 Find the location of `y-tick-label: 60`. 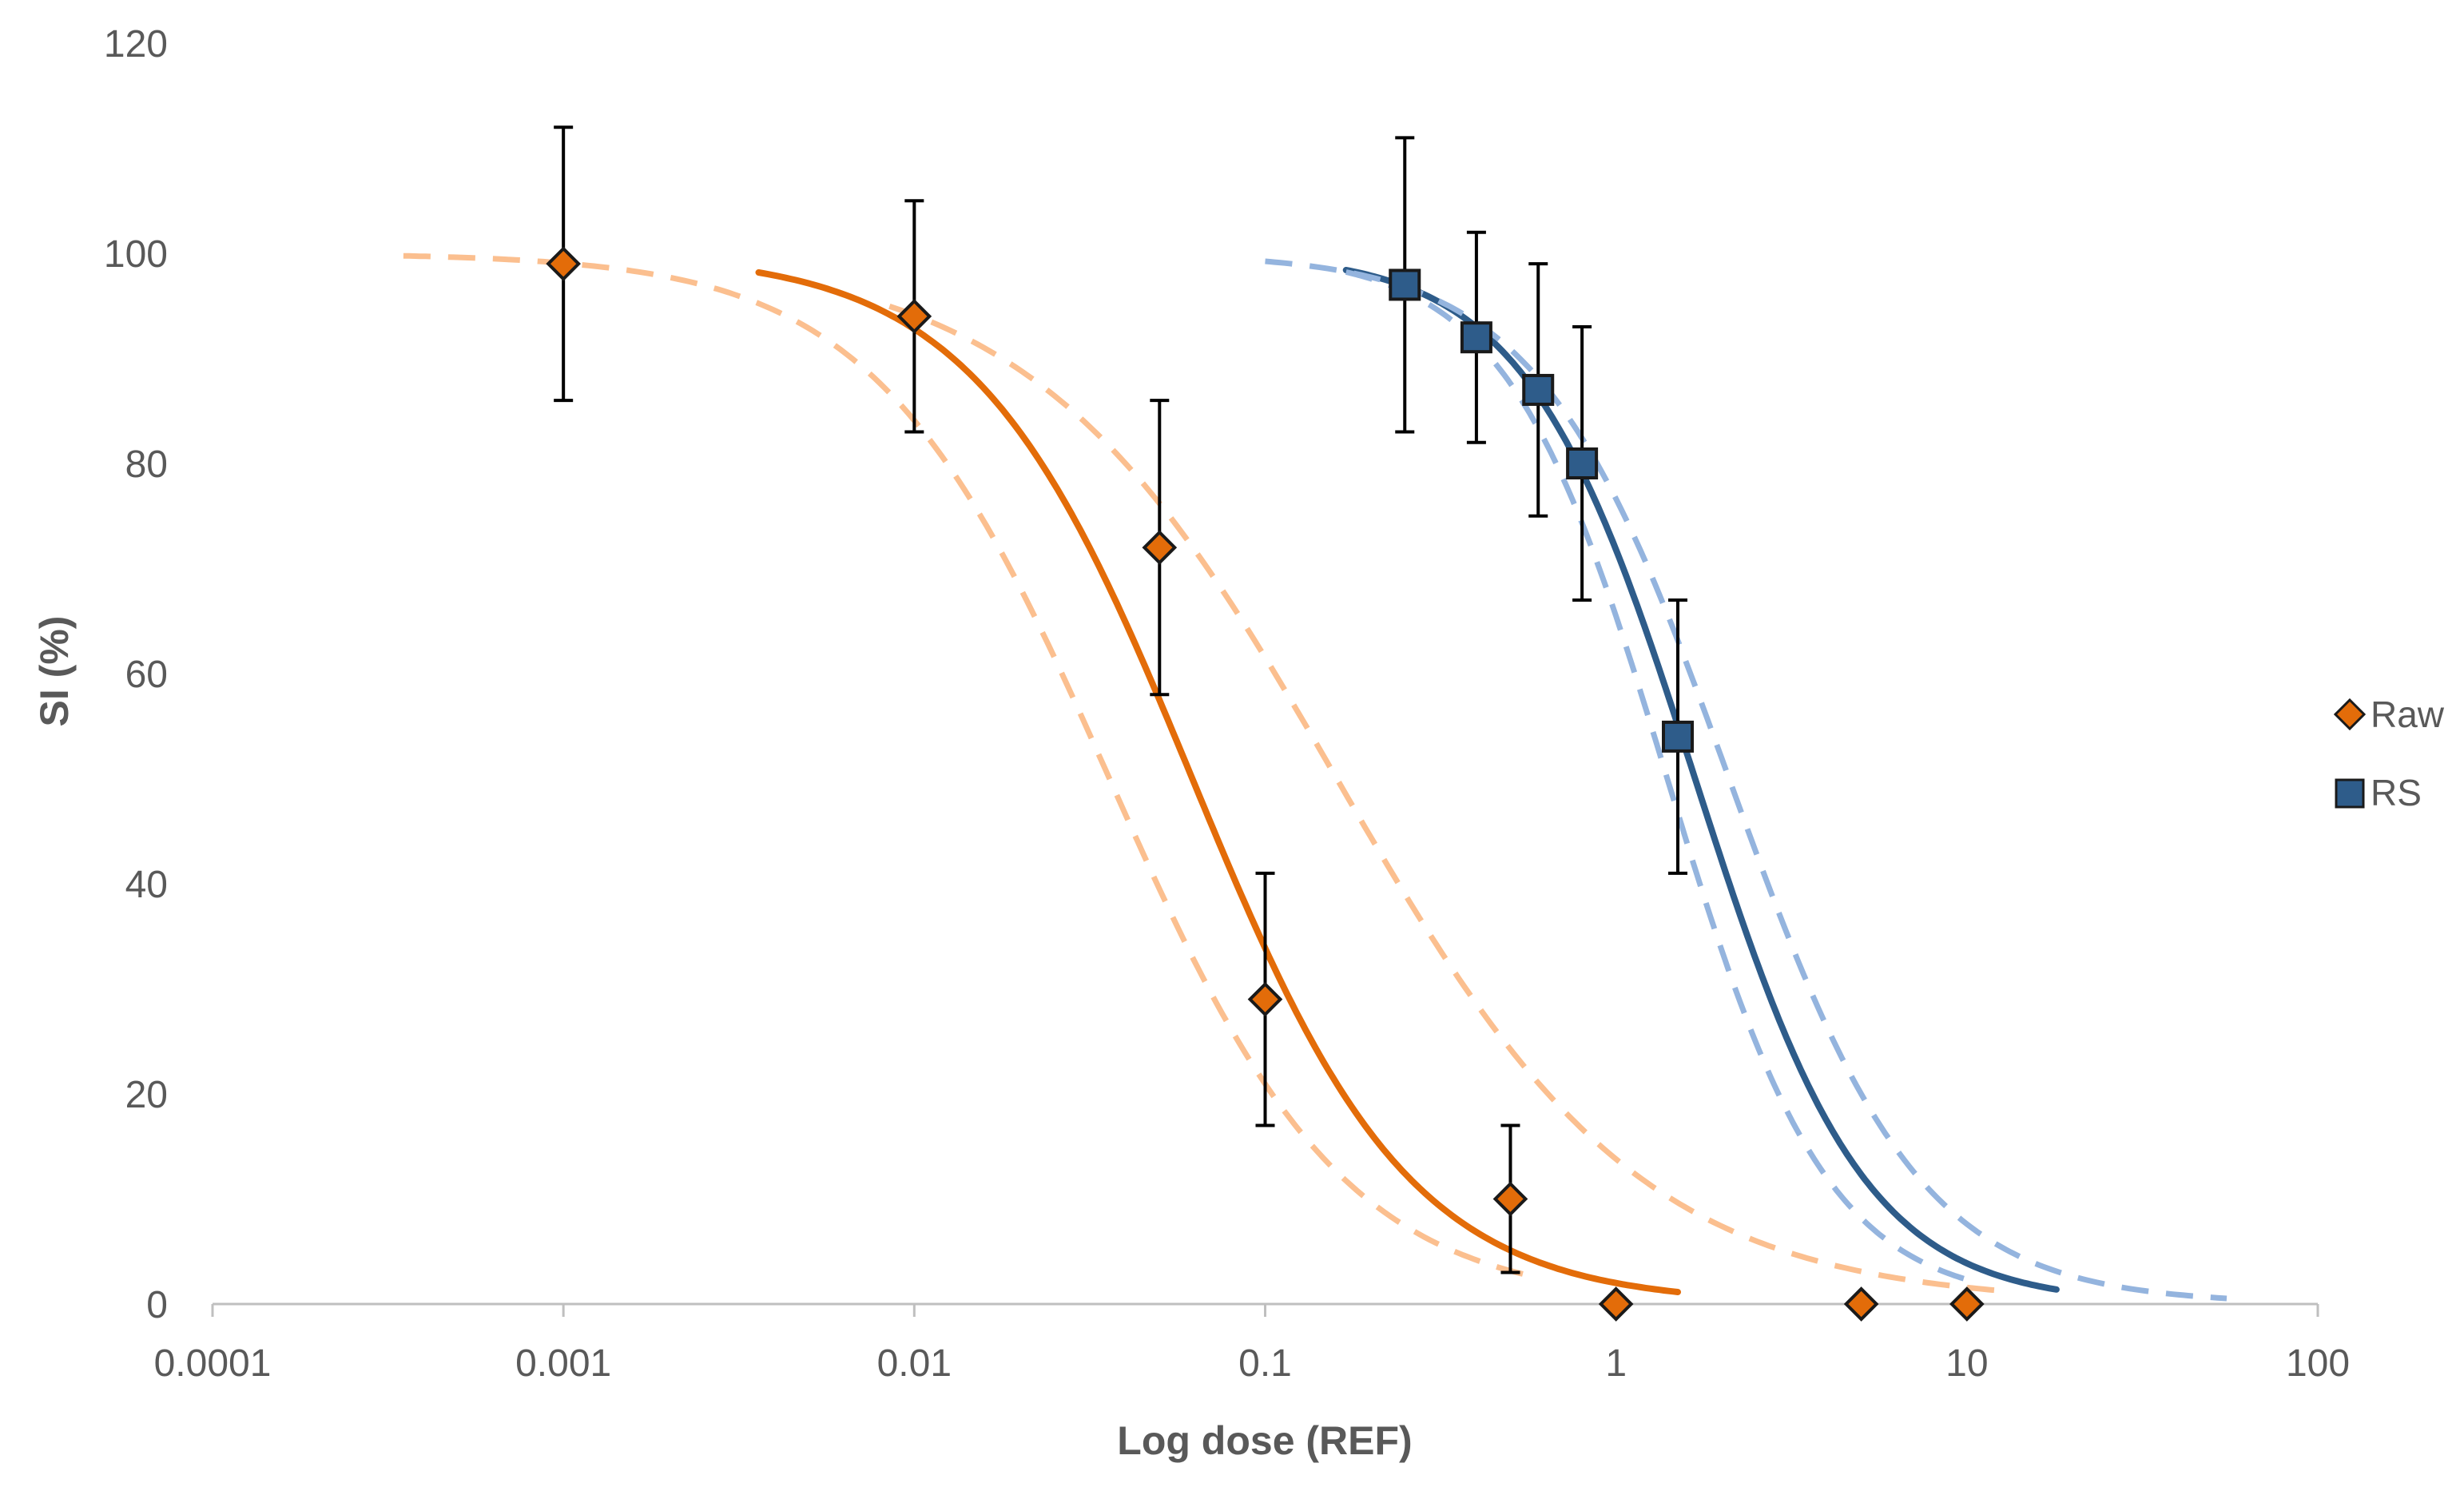

y-tick-label: 60 is located at coordinates (146, 675).